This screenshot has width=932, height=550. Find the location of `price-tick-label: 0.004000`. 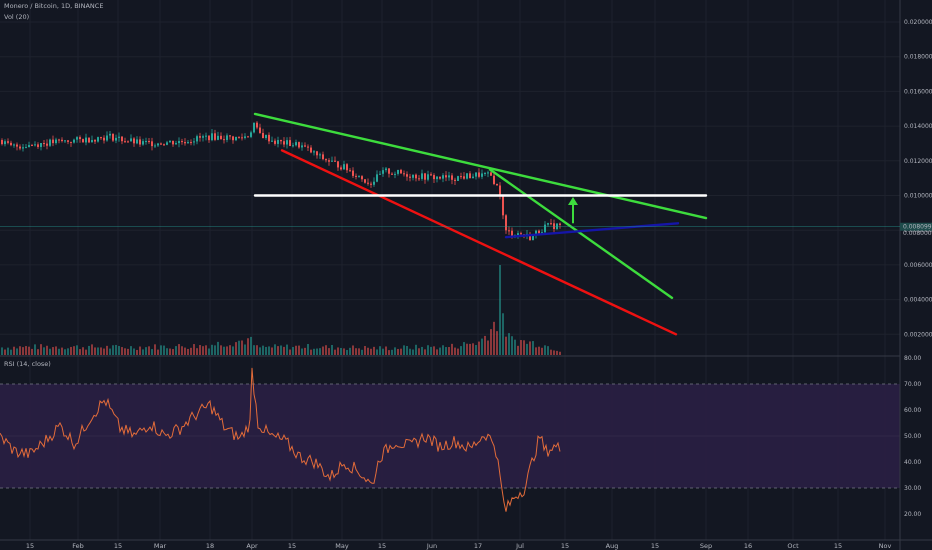

price-tick-label: 0.004000 is located at coordinates (918, 300).